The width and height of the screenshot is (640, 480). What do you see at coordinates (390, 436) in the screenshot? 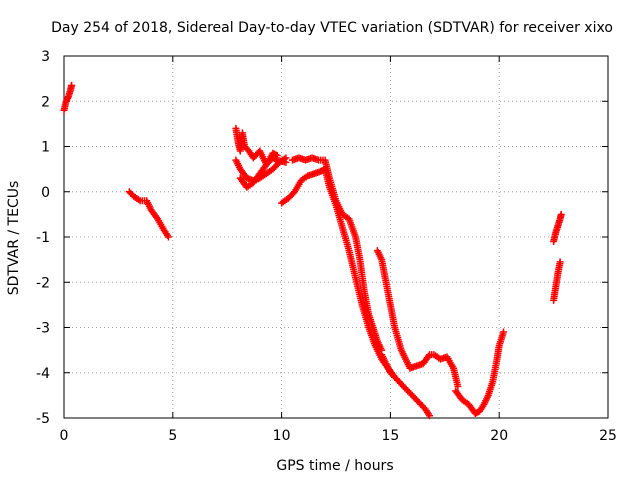
I see `x-tick-label: 15` at bounding box center [390, 436].